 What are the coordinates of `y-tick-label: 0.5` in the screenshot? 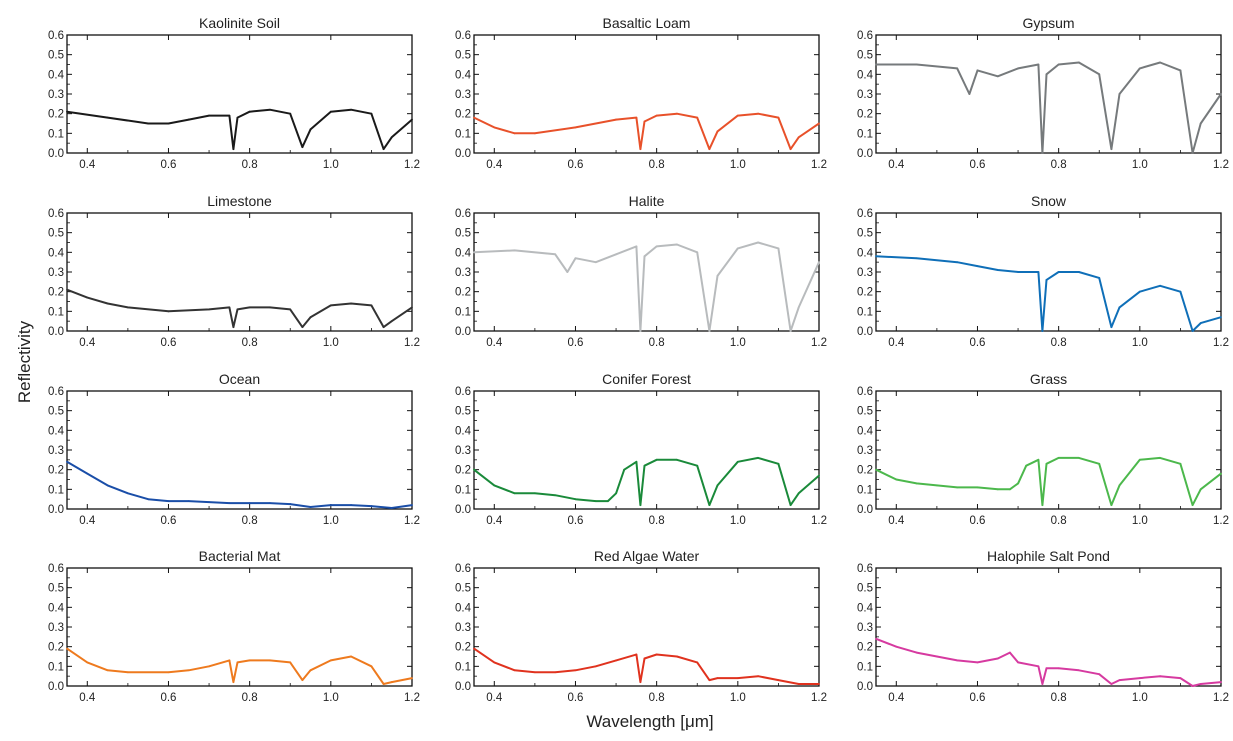 It's located at (463, 234).